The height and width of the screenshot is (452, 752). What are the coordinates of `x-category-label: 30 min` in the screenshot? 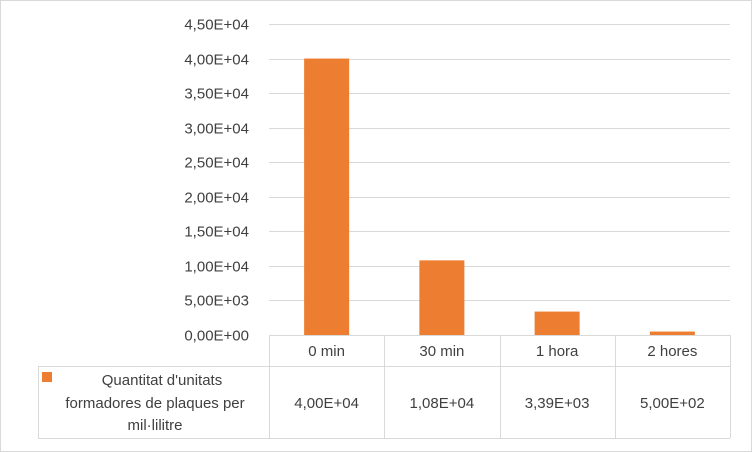 It's located at (441, 351).